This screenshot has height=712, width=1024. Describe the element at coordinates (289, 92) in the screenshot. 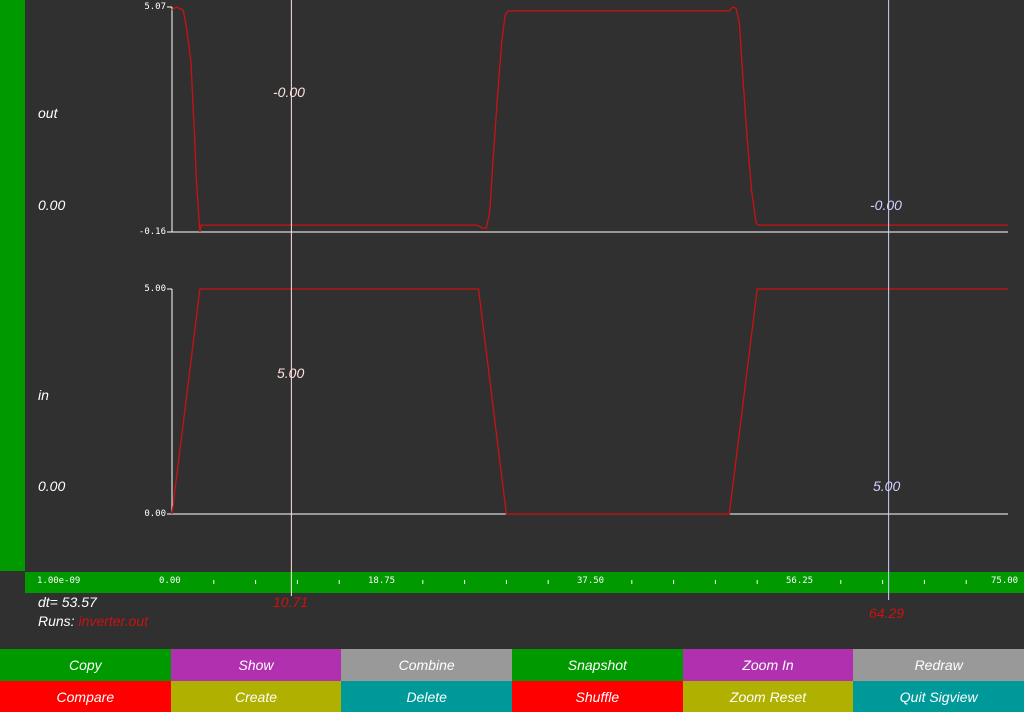

I see `cursor1-value-out: -0.00` at that location.